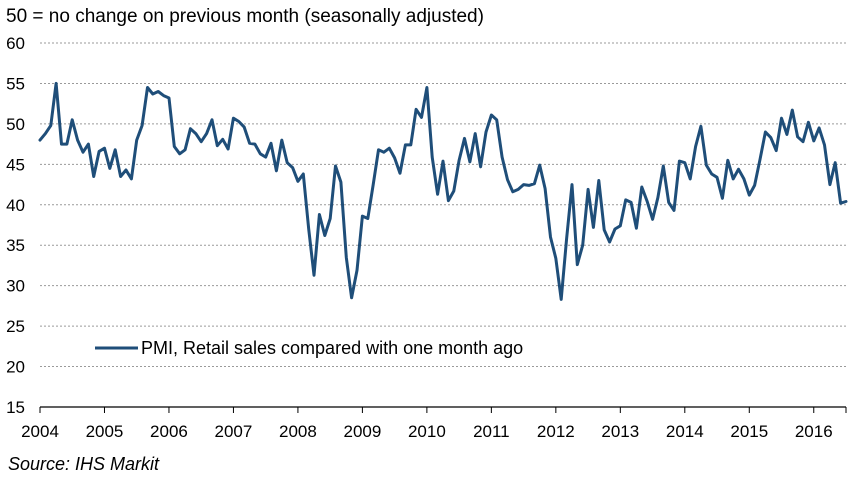  Describe the element at coordinates (620, 431) in the screenshot. I see `x-tick-label: 2013` at that location.